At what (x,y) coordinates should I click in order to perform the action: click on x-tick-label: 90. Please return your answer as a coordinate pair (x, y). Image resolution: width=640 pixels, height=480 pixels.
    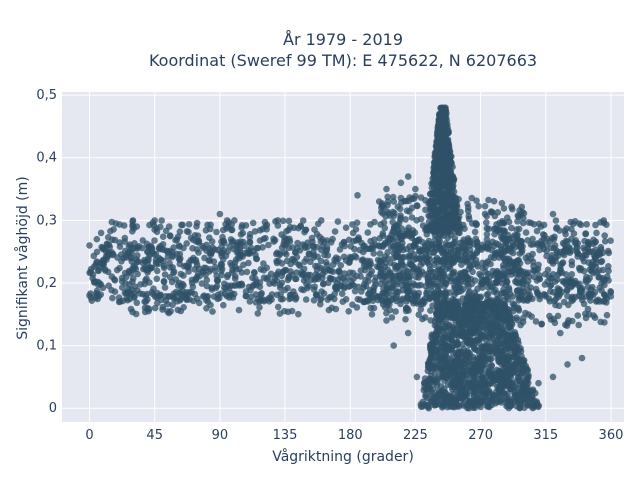
    Looking at the image, I should click on (220, 435).